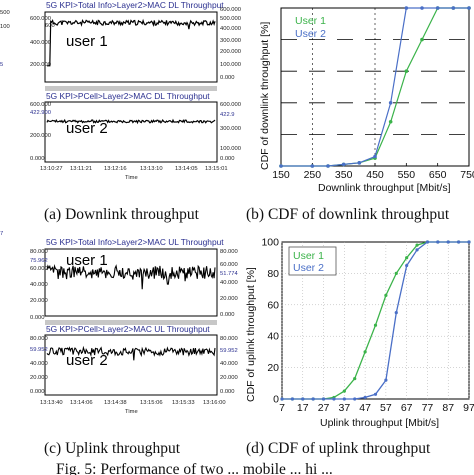 The width and height of the screenshot is (474, 475). Describe the element at coordinates (273, 274) in the screenshot. I see `y-tick-label: 80` at that location.